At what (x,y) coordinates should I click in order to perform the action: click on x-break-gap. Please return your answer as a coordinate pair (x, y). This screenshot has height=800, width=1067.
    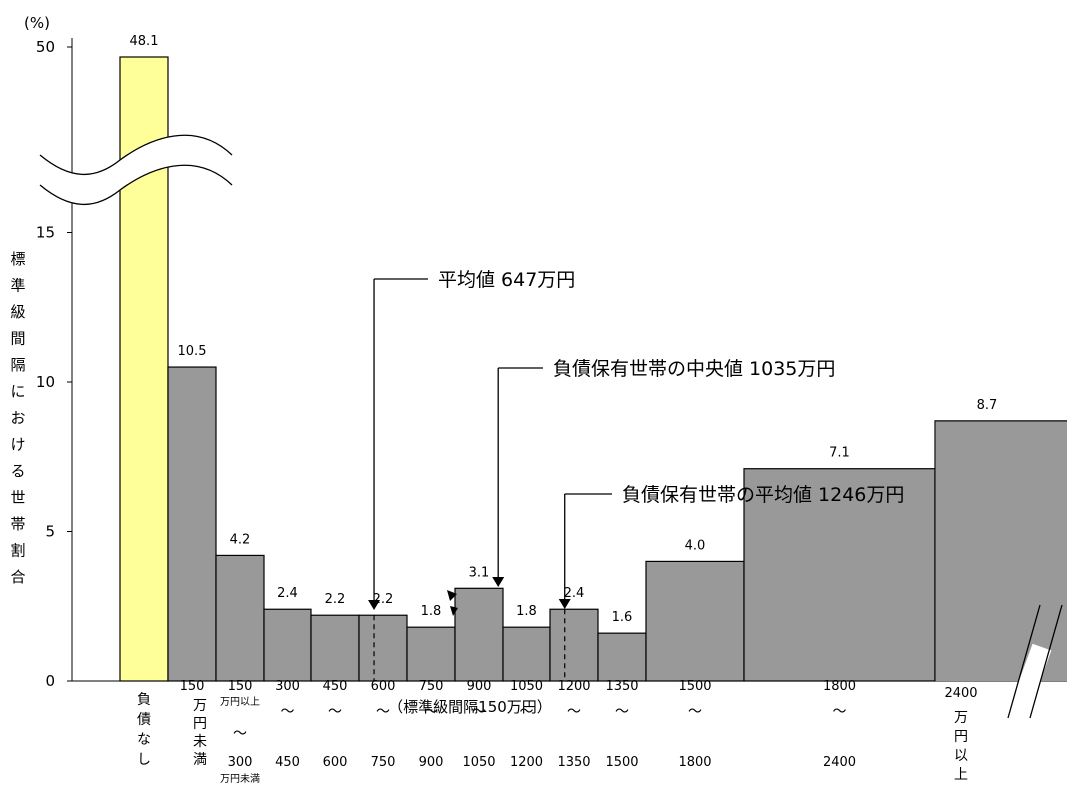
    Looking at the image, I should click on (1028, 684).